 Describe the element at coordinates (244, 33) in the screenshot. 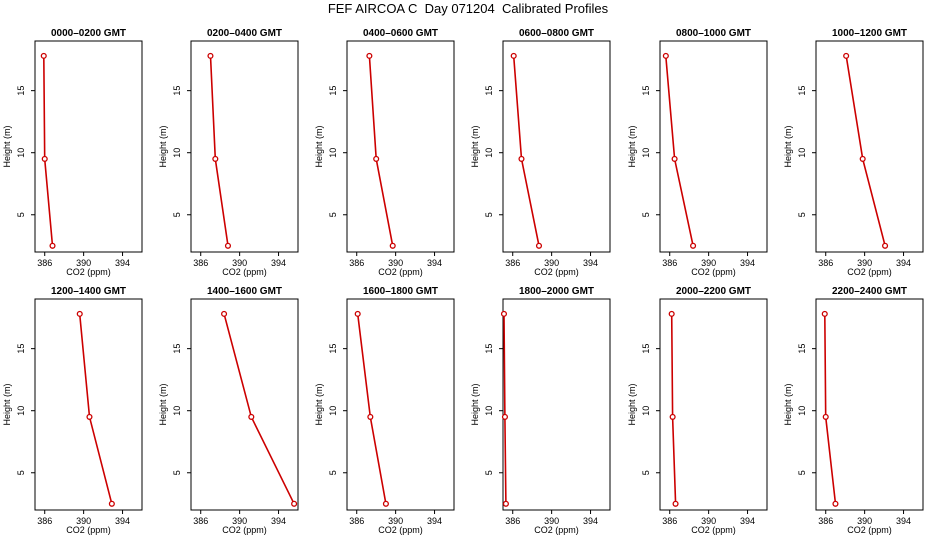

I see `panel-2-title: 0200–0400 GMT` at that location.